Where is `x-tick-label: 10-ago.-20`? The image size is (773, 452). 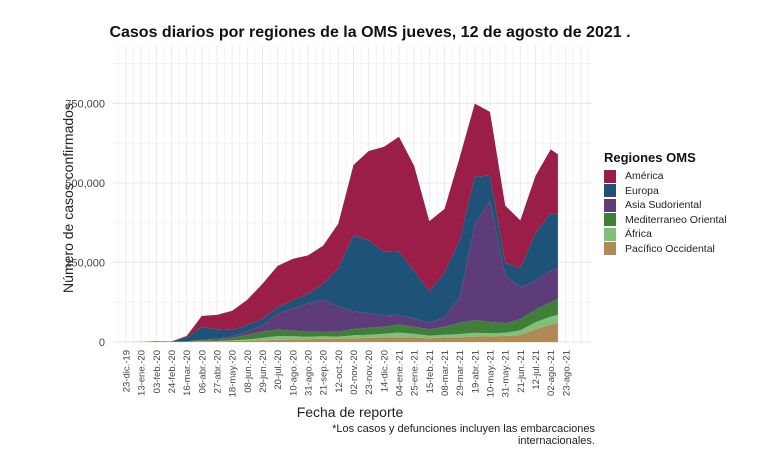 x-tick-label: 10-ago.-20 is located at coordinates (293, 373).